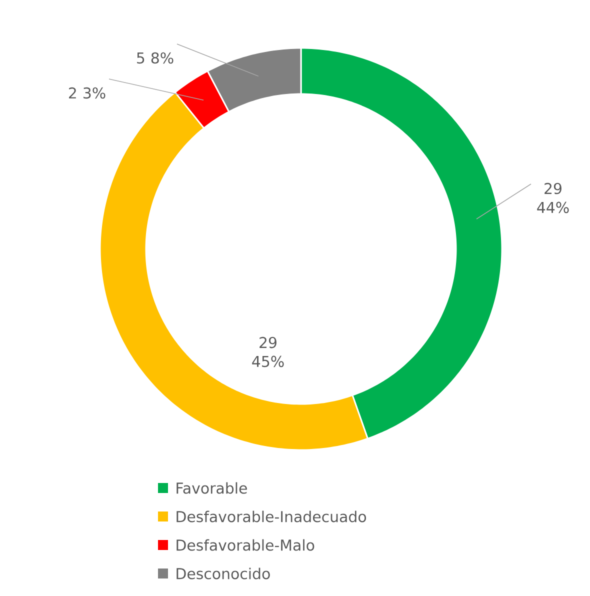  What do you see at coordinates (87, 93) in the screenshot?
I see `data-label: 2 3%` at bounding box center [87, 93].